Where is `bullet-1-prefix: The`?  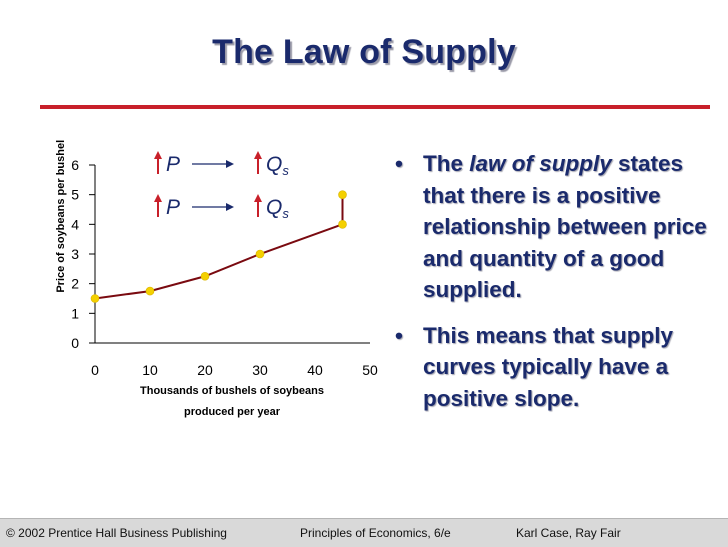
bullet-1-prefix: The is located at coordinates (446, 163).